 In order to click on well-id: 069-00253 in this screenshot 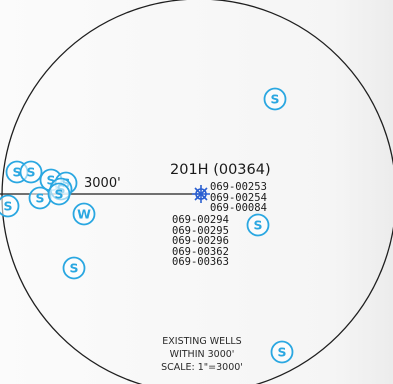, I will do `click(238, 187)`.